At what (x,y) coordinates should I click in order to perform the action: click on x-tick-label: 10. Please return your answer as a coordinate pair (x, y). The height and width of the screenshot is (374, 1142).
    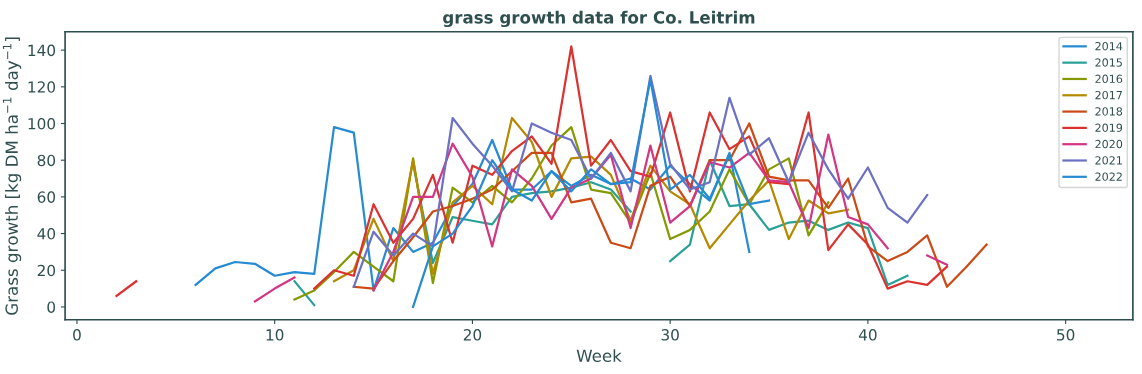
    Looking at the image, I should click on (275, 335).